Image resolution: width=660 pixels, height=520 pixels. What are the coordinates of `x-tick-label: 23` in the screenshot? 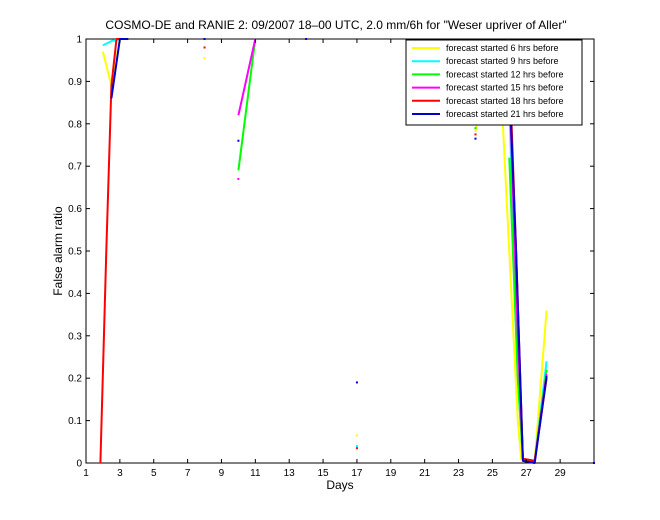 It's located at (459, 473).